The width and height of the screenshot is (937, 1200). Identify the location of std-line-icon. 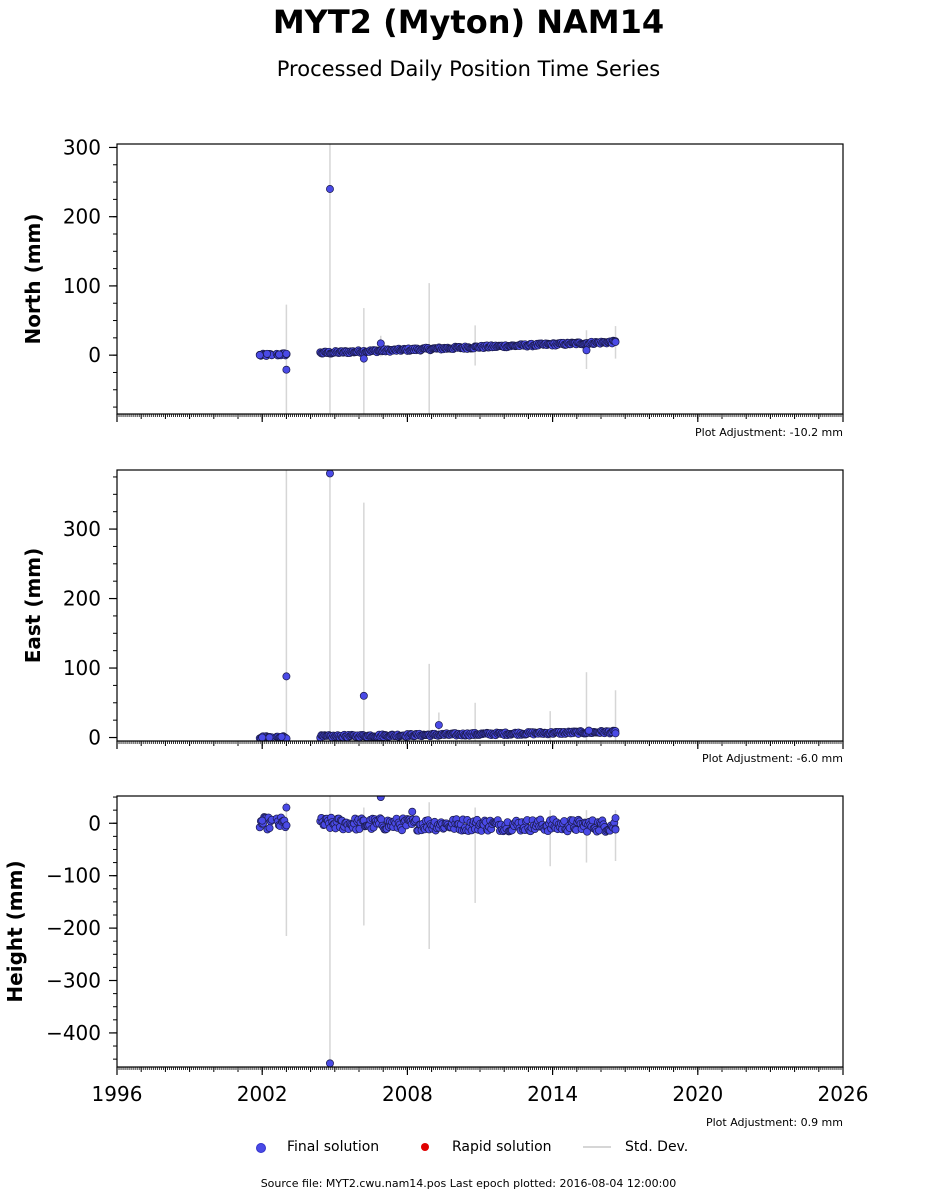
(597, 1147).